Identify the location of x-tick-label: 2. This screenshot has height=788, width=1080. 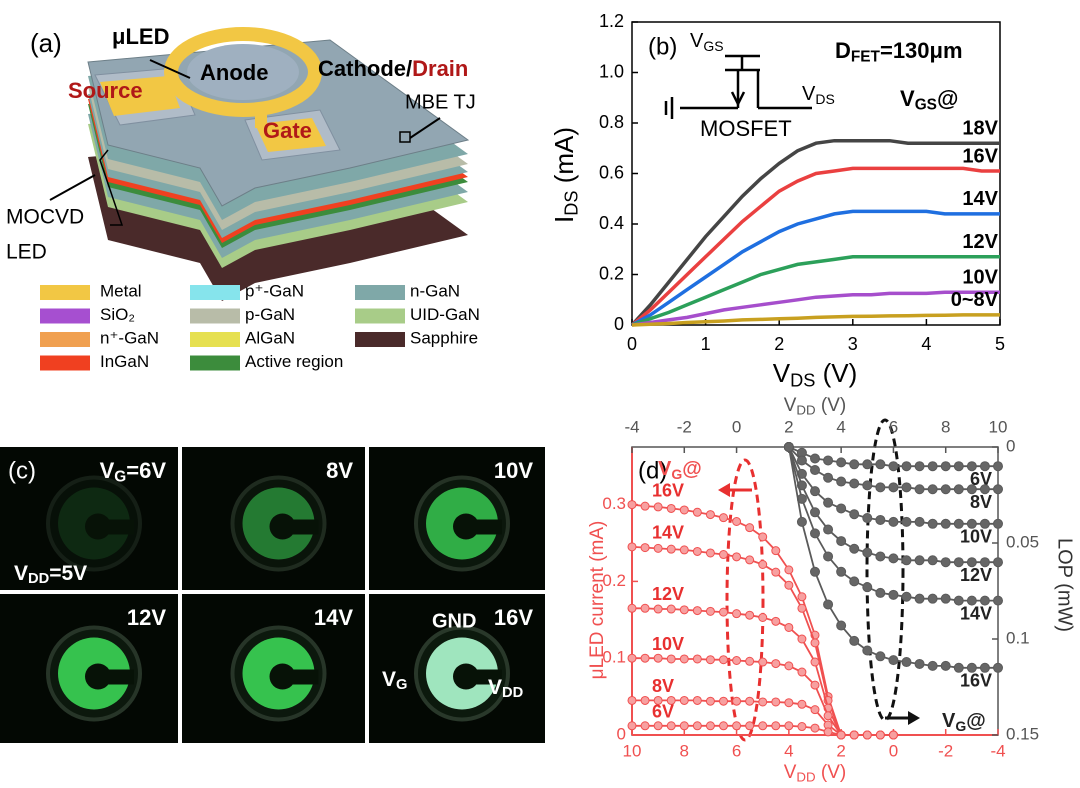
(779, 344).